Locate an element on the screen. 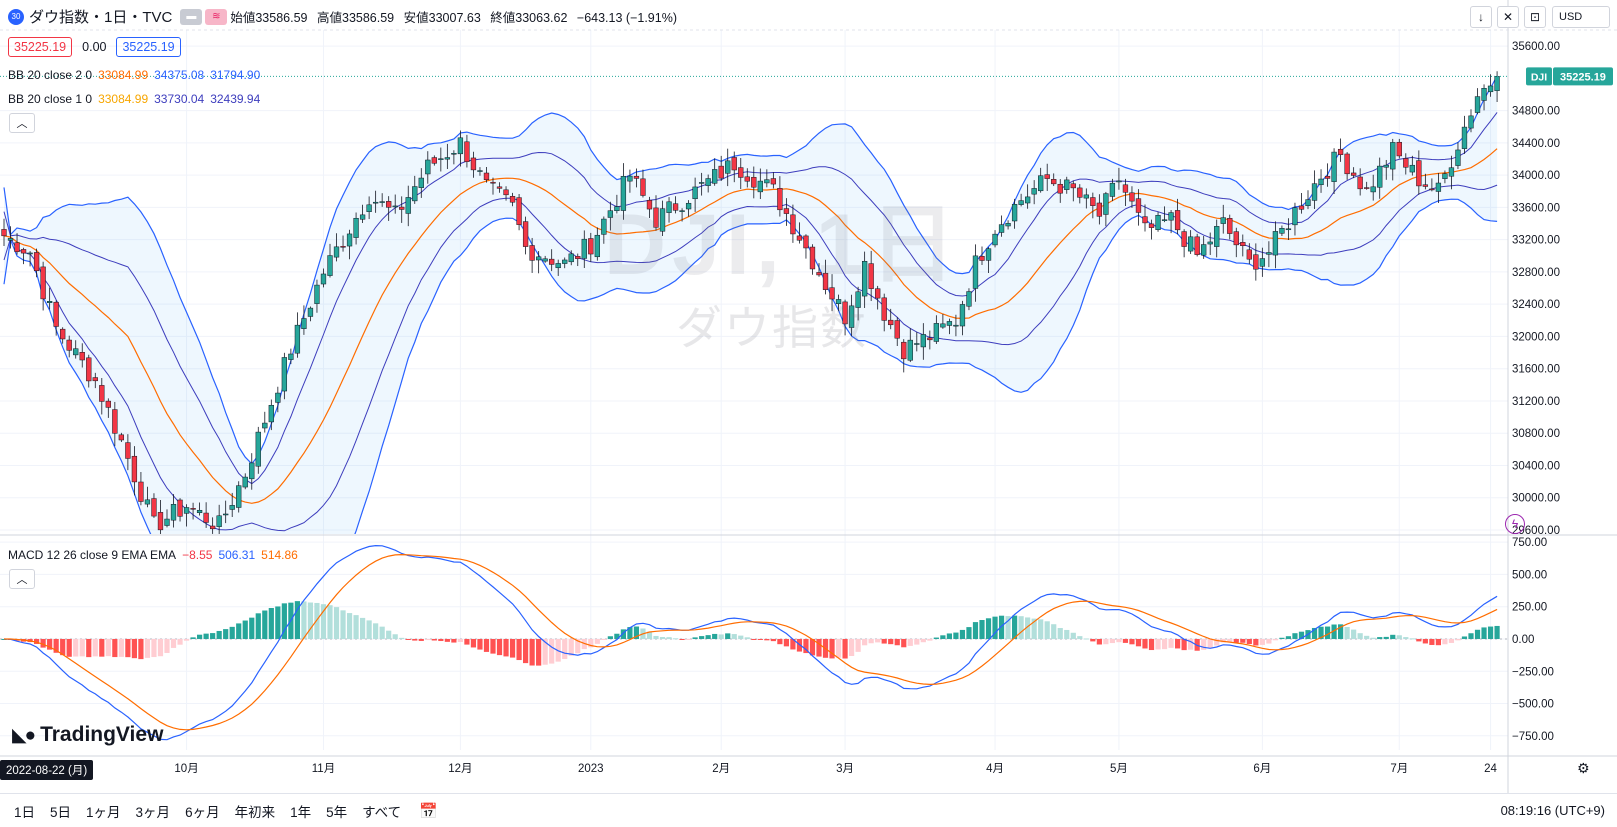  hide-legend-icon: ▬ is located at coordinates (191, 16).